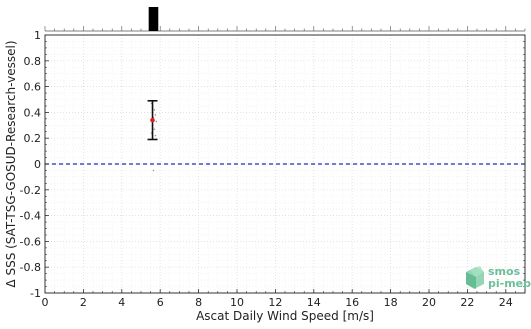  I want to click on x-tick-label: 12, so click(275, 302).